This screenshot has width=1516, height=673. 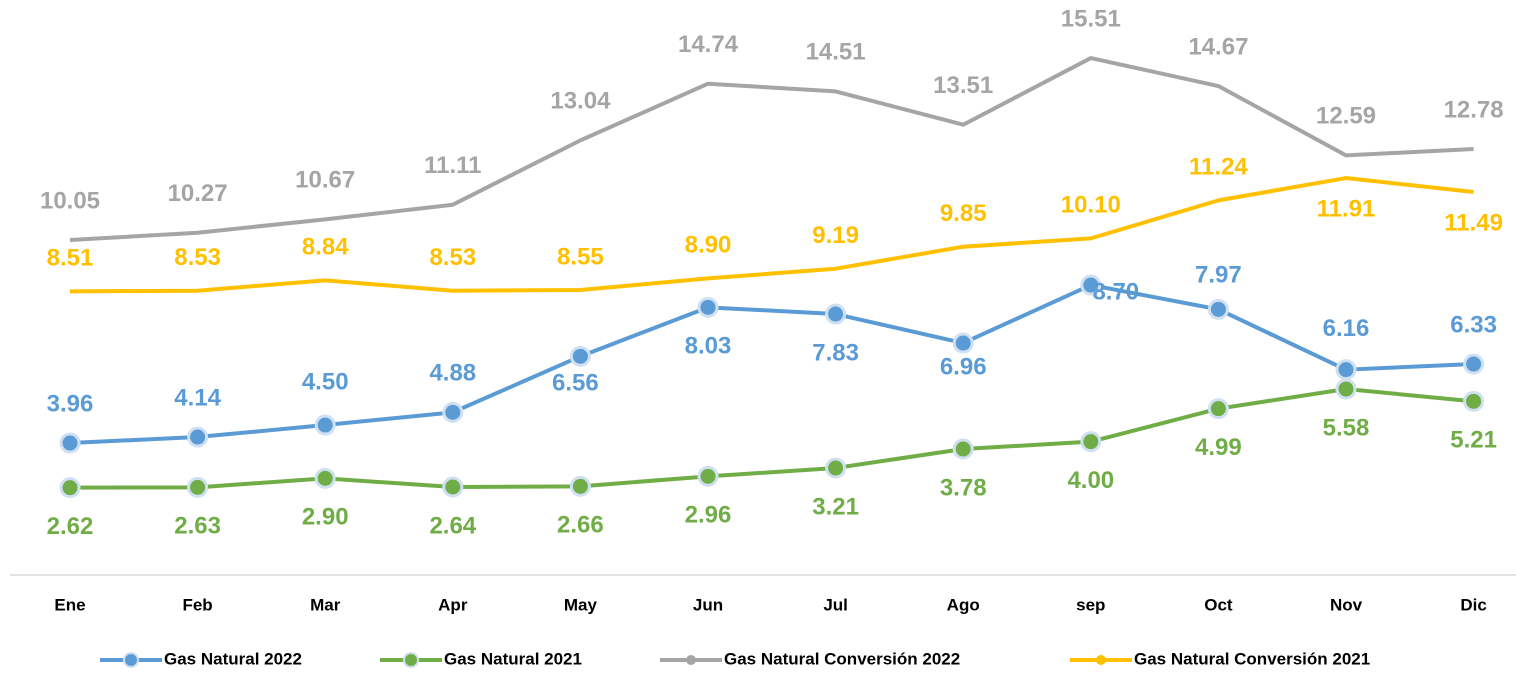 What do you see at coordinates (1115, 291) in the screenshot?
I see `data-label: 8.70` at bounding box center [1115, 291].